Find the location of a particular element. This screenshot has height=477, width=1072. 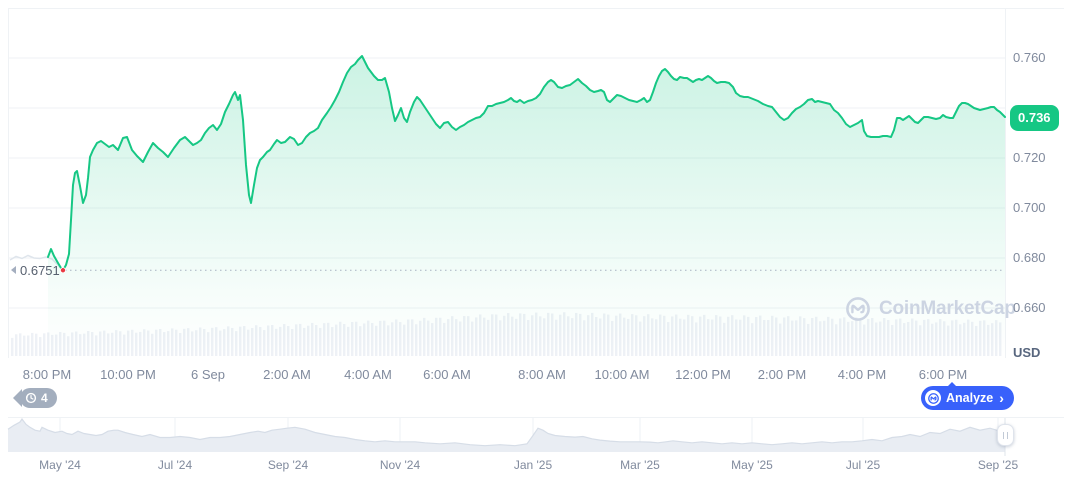

chevron-right-icon: › is located at coordinates (1001, 398).